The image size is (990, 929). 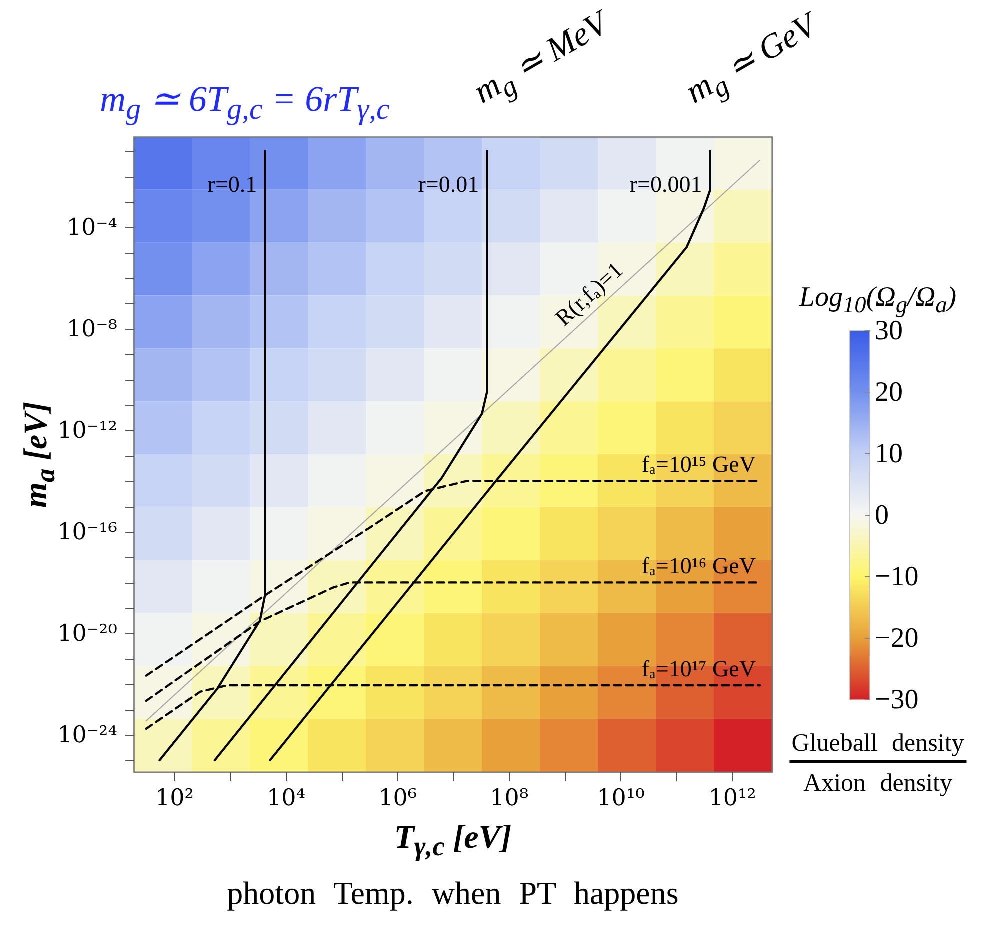 I want to click on y-tick-label: 10⁻¹², so click(x=88, y=431).